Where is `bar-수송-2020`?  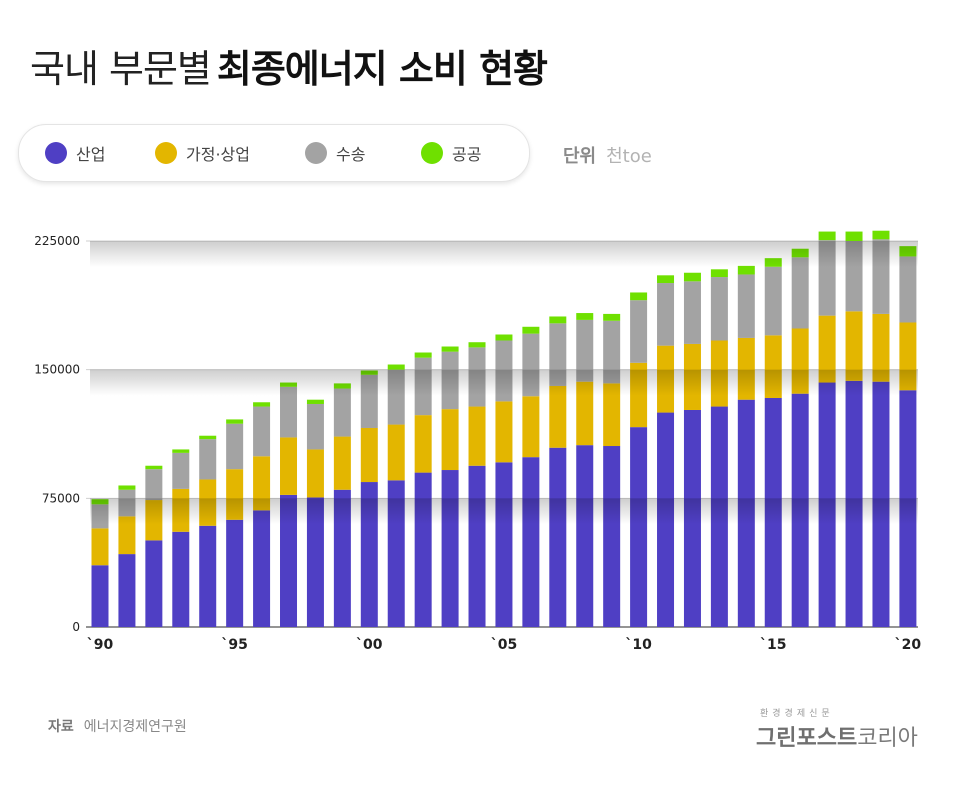
bar-수송-2020 is located at coordinates (908, 289).